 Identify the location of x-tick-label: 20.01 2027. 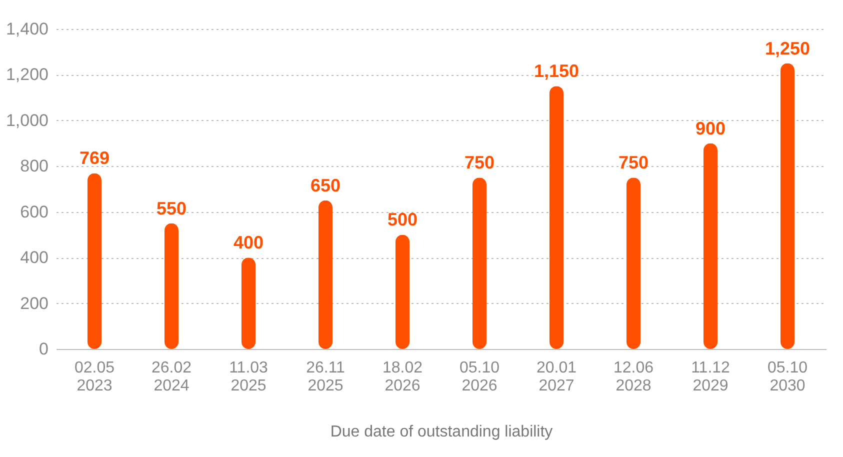
(556, 377).